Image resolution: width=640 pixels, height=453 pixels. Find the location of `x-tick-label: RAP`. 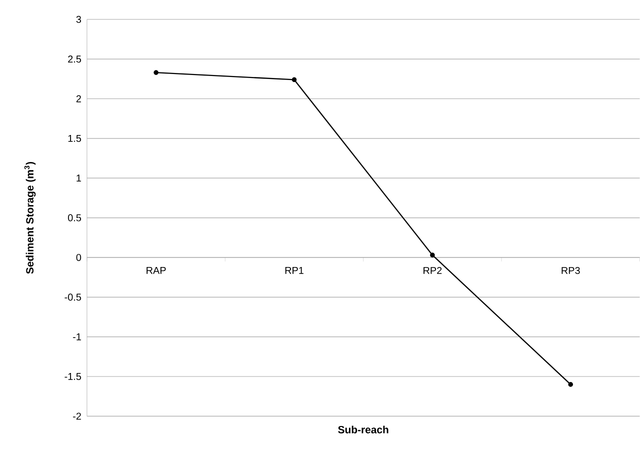

x-tick-label: RAP is located at coordinates (156, 270).